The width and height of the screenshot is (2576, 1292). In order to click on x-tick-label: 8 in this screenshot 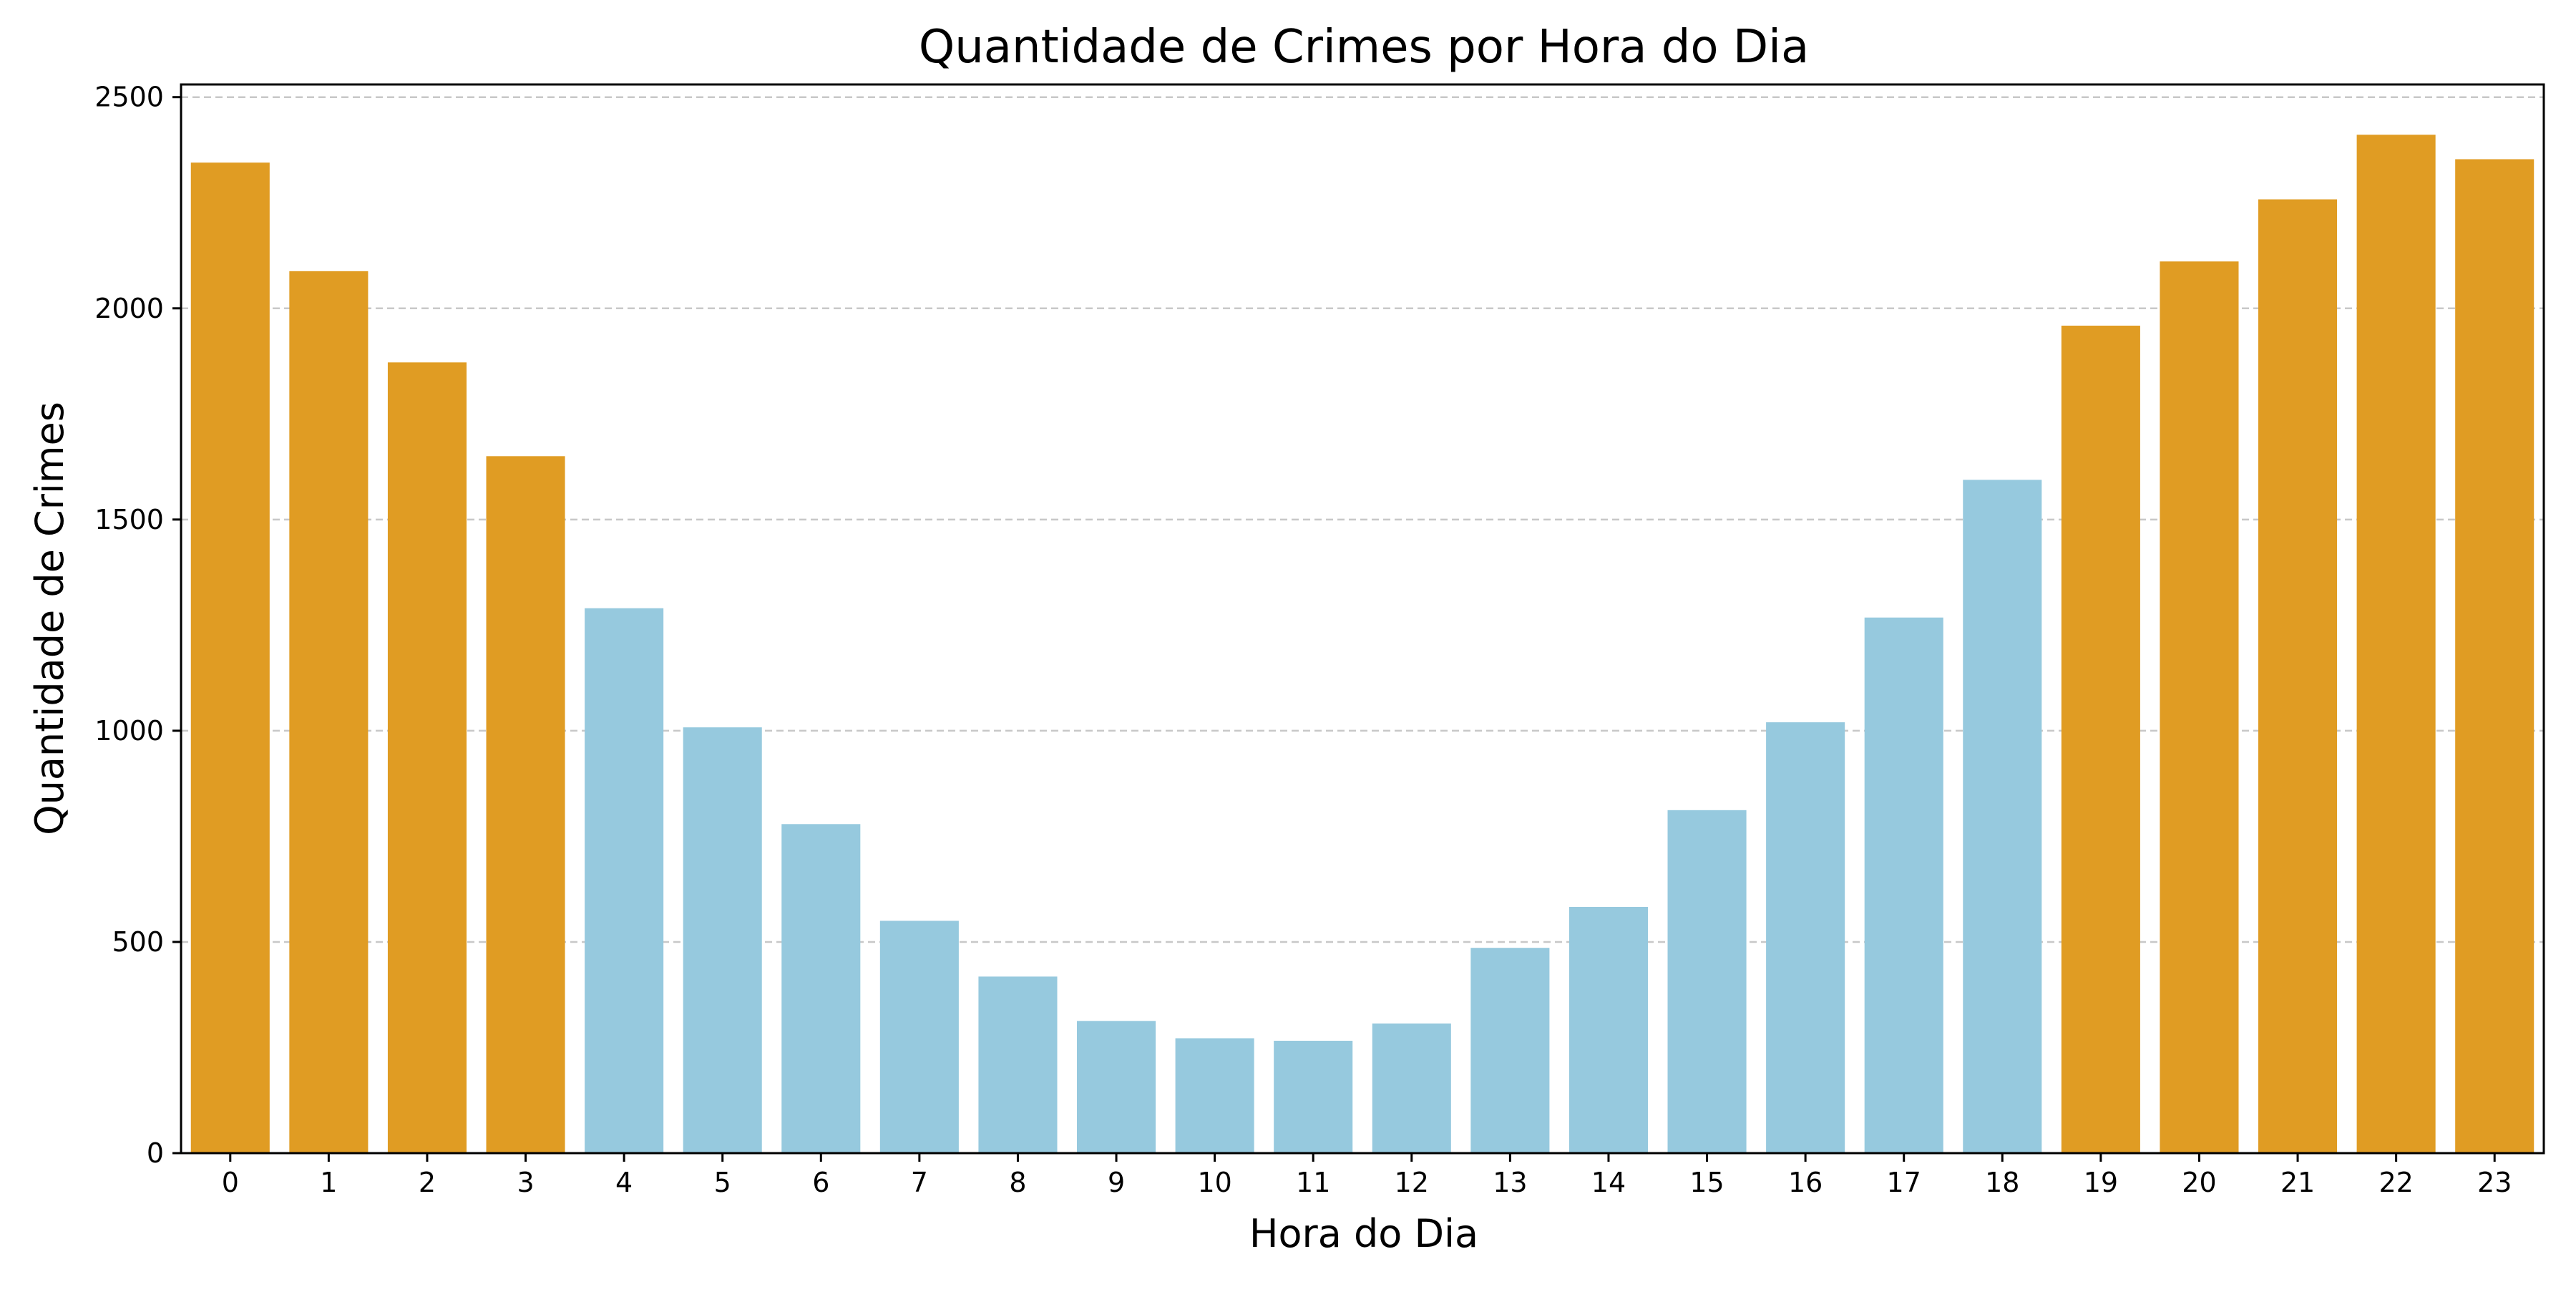, I will do `click(1017, 1182)`.